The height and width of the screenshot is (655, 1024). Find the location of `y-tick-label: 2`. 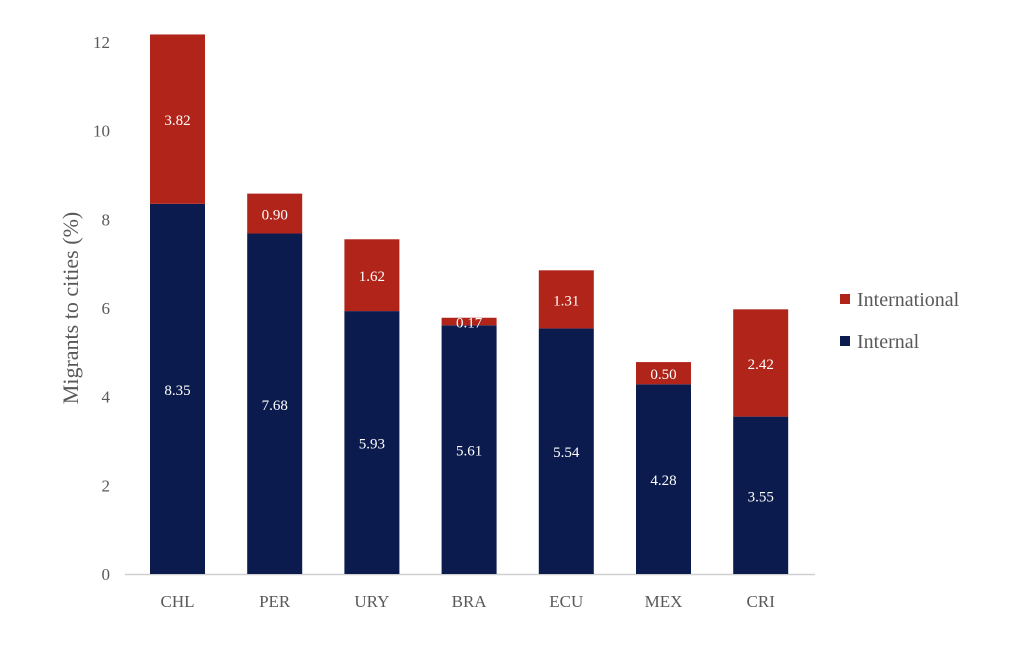

y-tick-label: 2 is located at coordinates (106, 485).